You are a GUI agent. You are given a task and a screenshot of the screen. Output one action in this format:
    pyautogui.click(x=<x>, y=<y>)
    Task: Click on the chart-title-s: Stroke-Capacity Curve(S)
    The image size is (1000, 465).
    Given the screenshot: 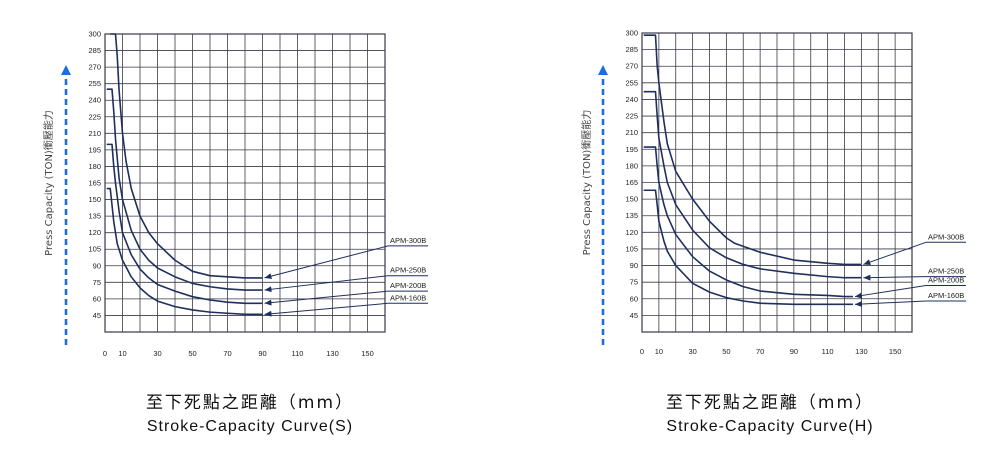 What is the action you would take?
    pyautogui.click(x=250, y=426)
    